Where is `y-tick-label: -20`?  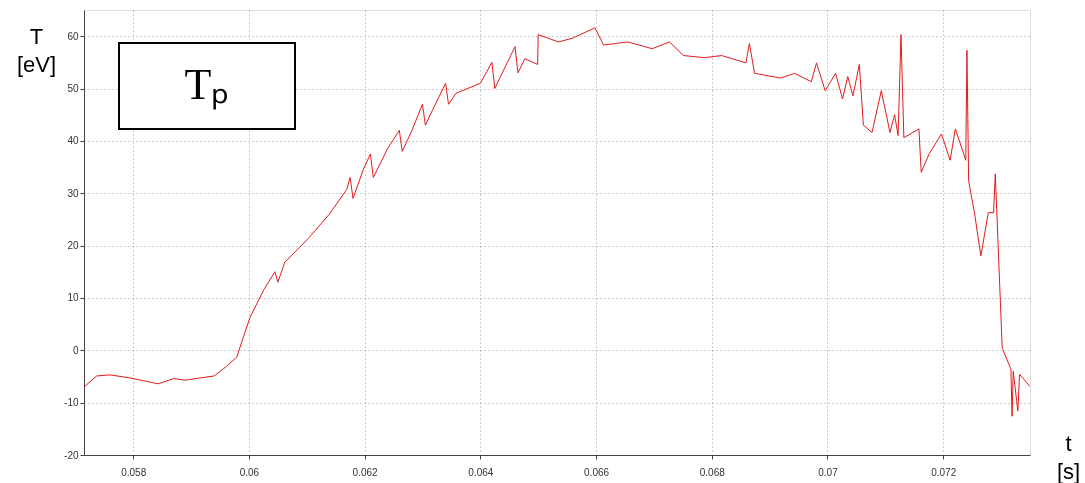 y-tick-label: -20 is located at coordinates (71, 455).